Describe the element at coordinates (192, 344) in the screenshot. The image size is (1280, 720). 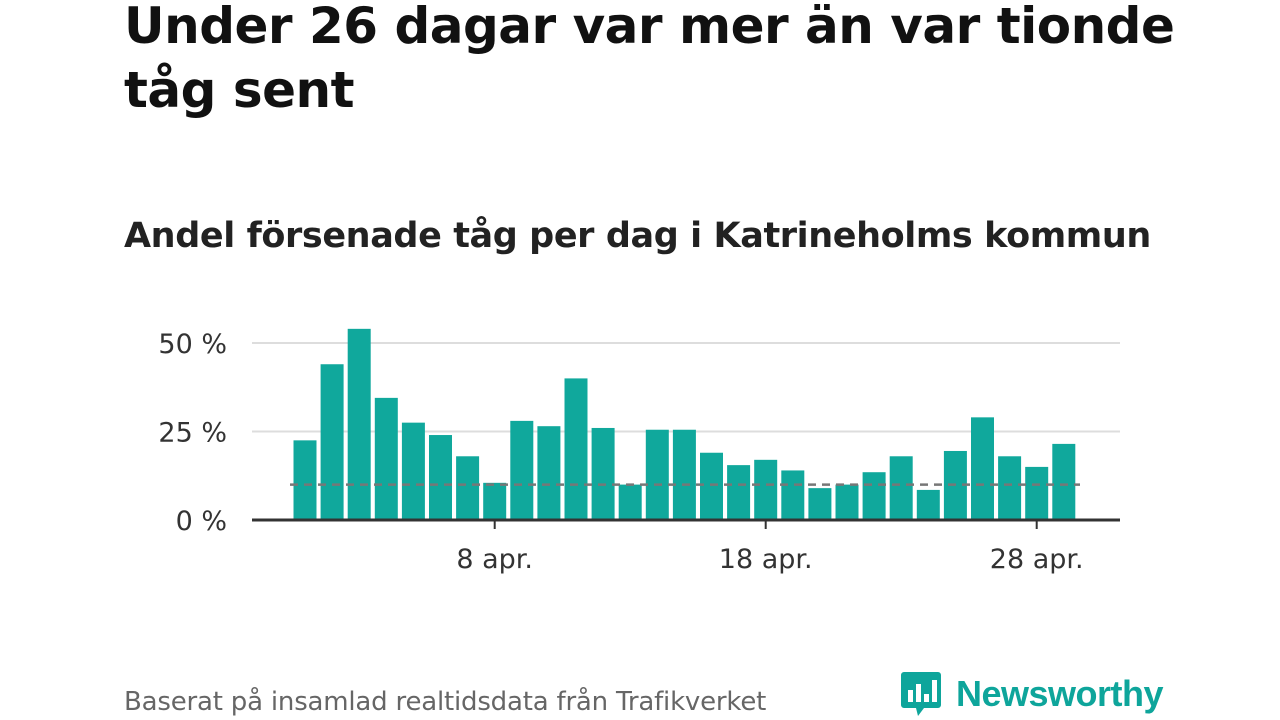
I see `y-tick-label: 50 %` at that location.